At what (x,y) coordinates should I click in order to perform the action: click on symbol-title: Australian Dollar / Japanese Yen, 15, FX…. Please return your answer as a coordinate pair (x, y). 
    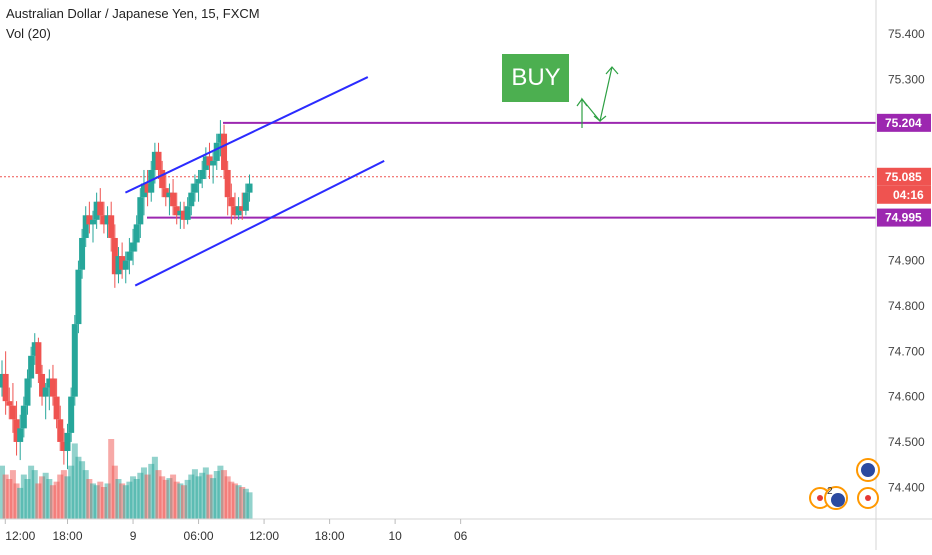
    Looking at the image, I should click on (133, 13).